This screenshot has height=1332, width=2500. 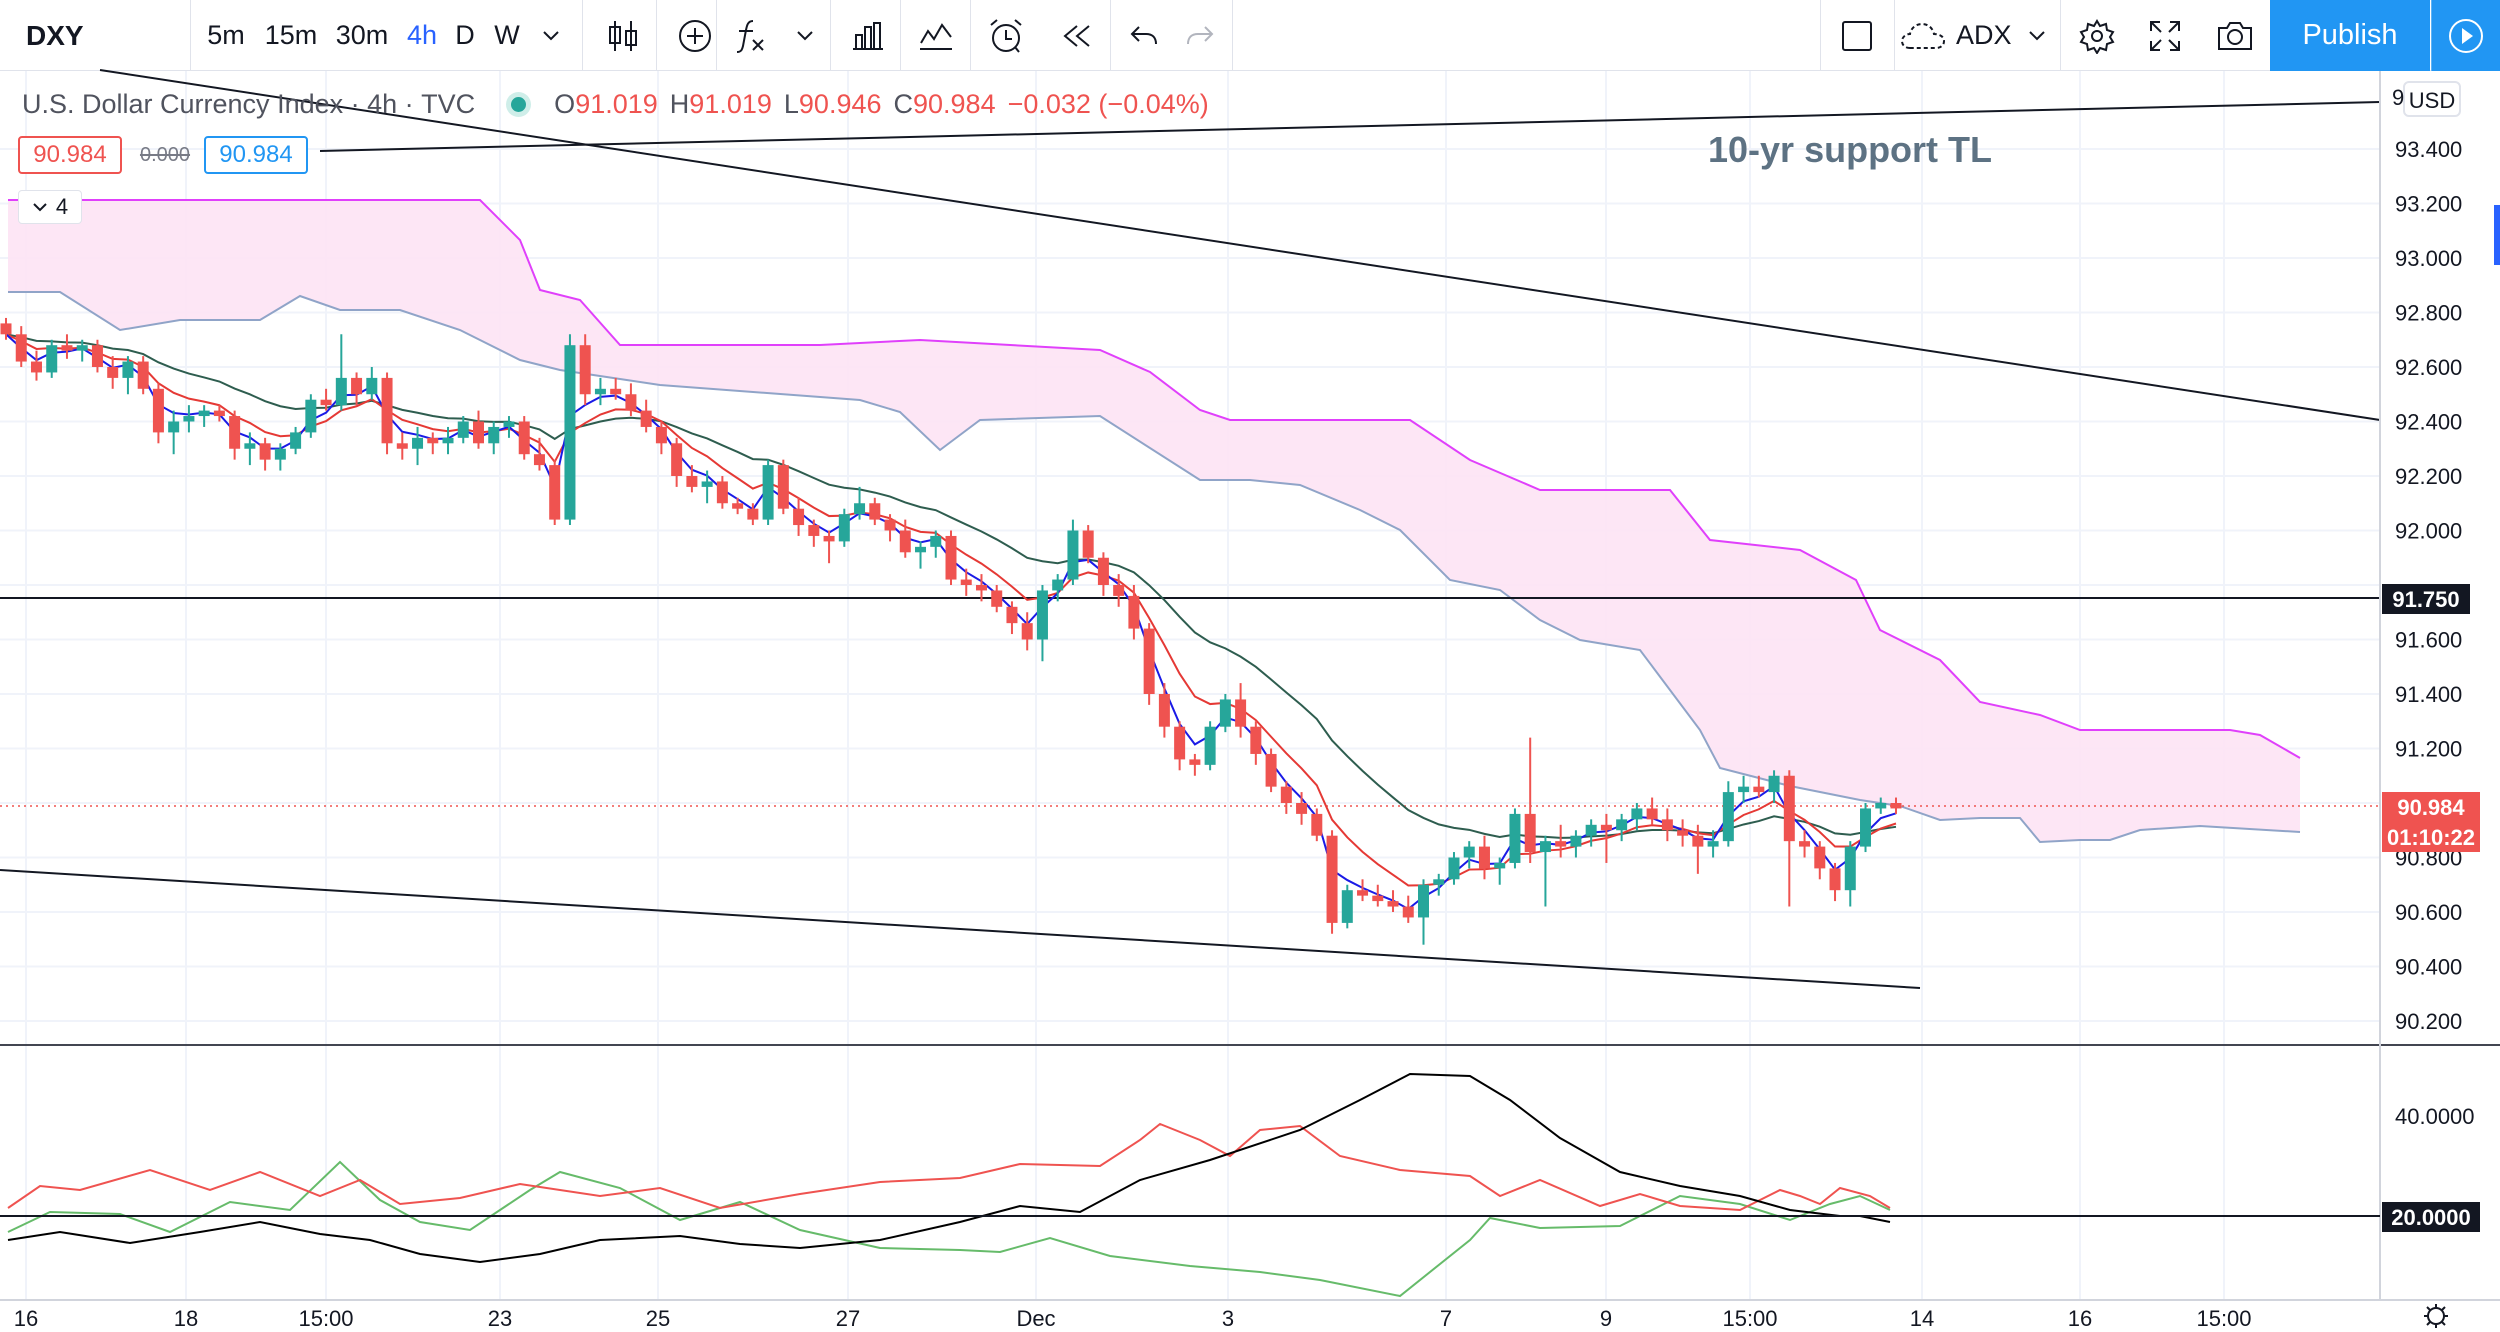 What do you see at coordinates (362, 35) in the screenshot?
I see `interval-30m-button: 30m` at bounding box center [362, 35].